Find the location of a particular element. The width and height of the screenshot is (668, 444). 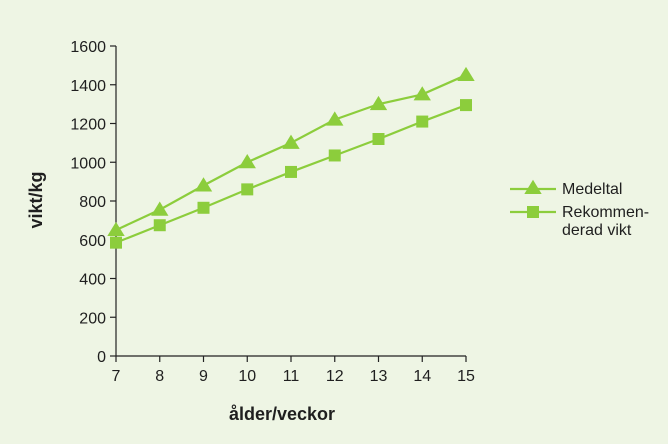

legend-item-1: Medeltal is located at coordinates (566, 188).